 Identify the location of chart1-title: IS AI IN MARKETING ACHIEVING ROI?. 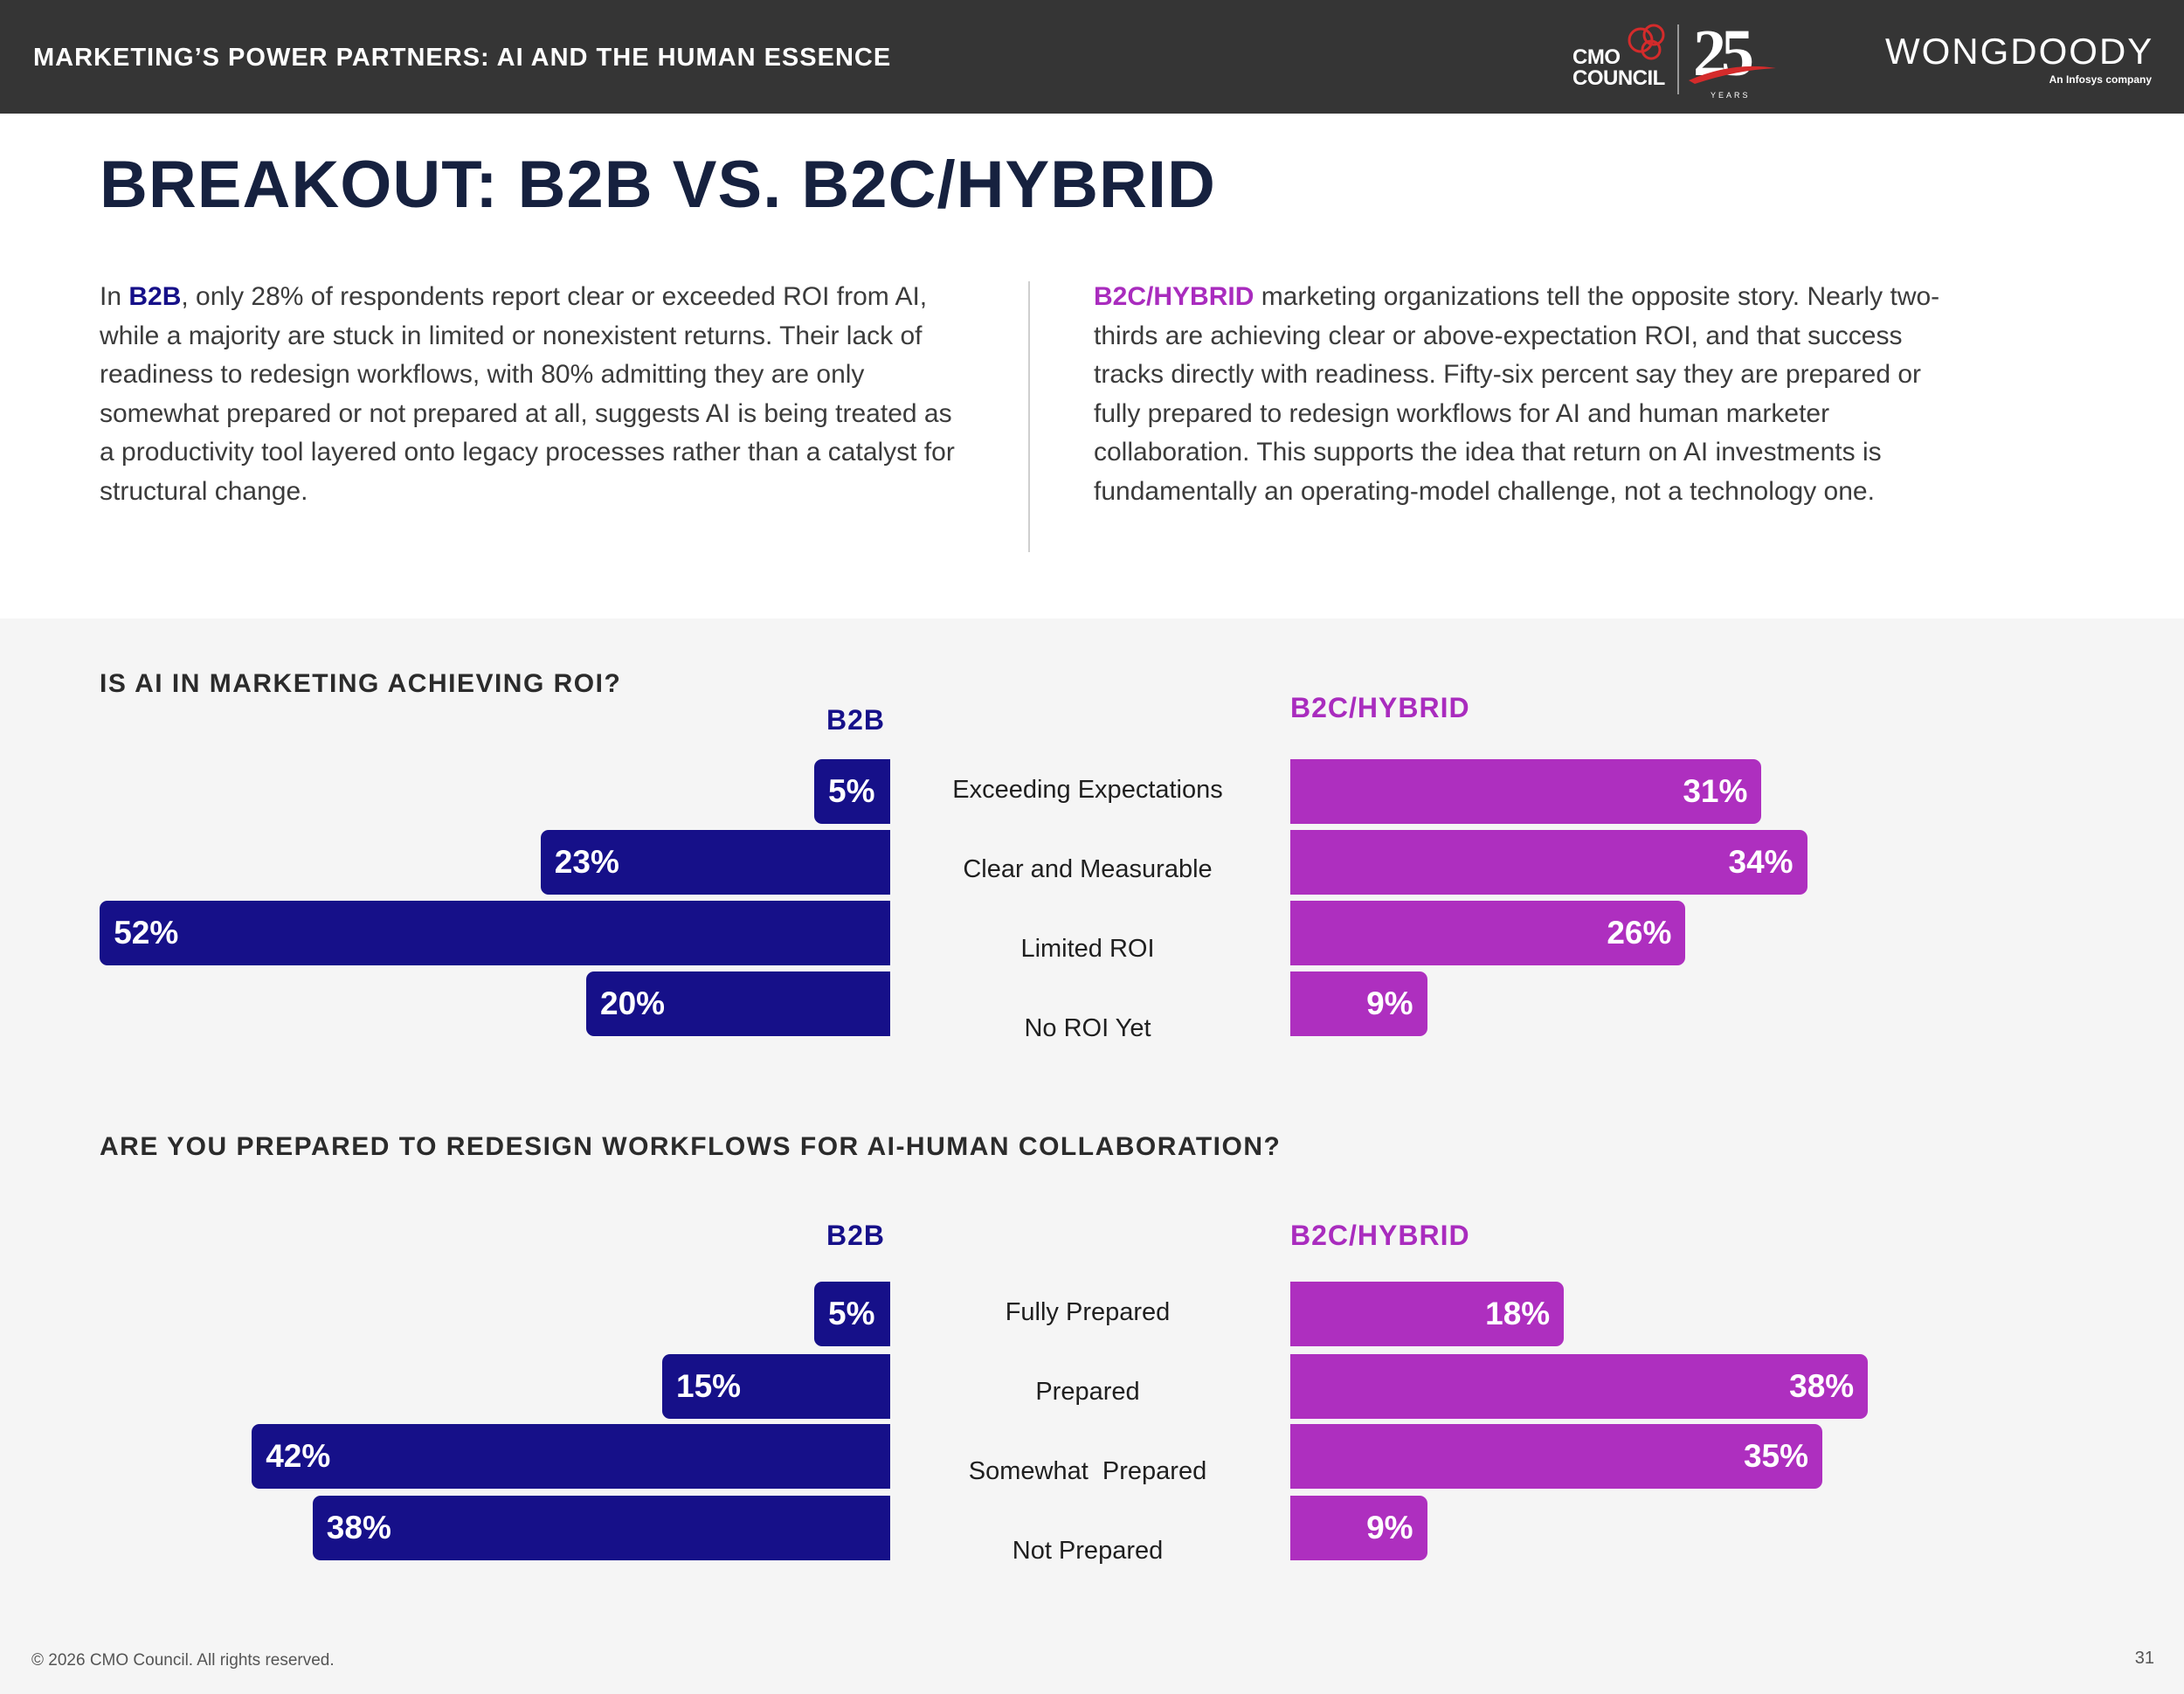
(361, 683).